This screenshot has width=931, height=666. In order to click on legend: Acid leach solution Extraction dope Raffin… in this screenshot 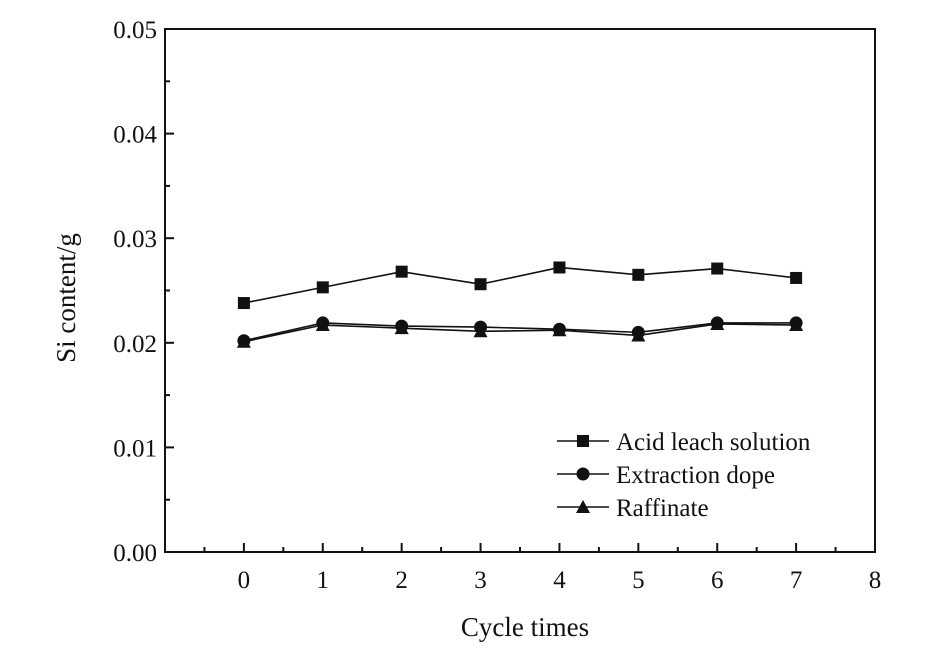, I will do `click(684, 475)`.